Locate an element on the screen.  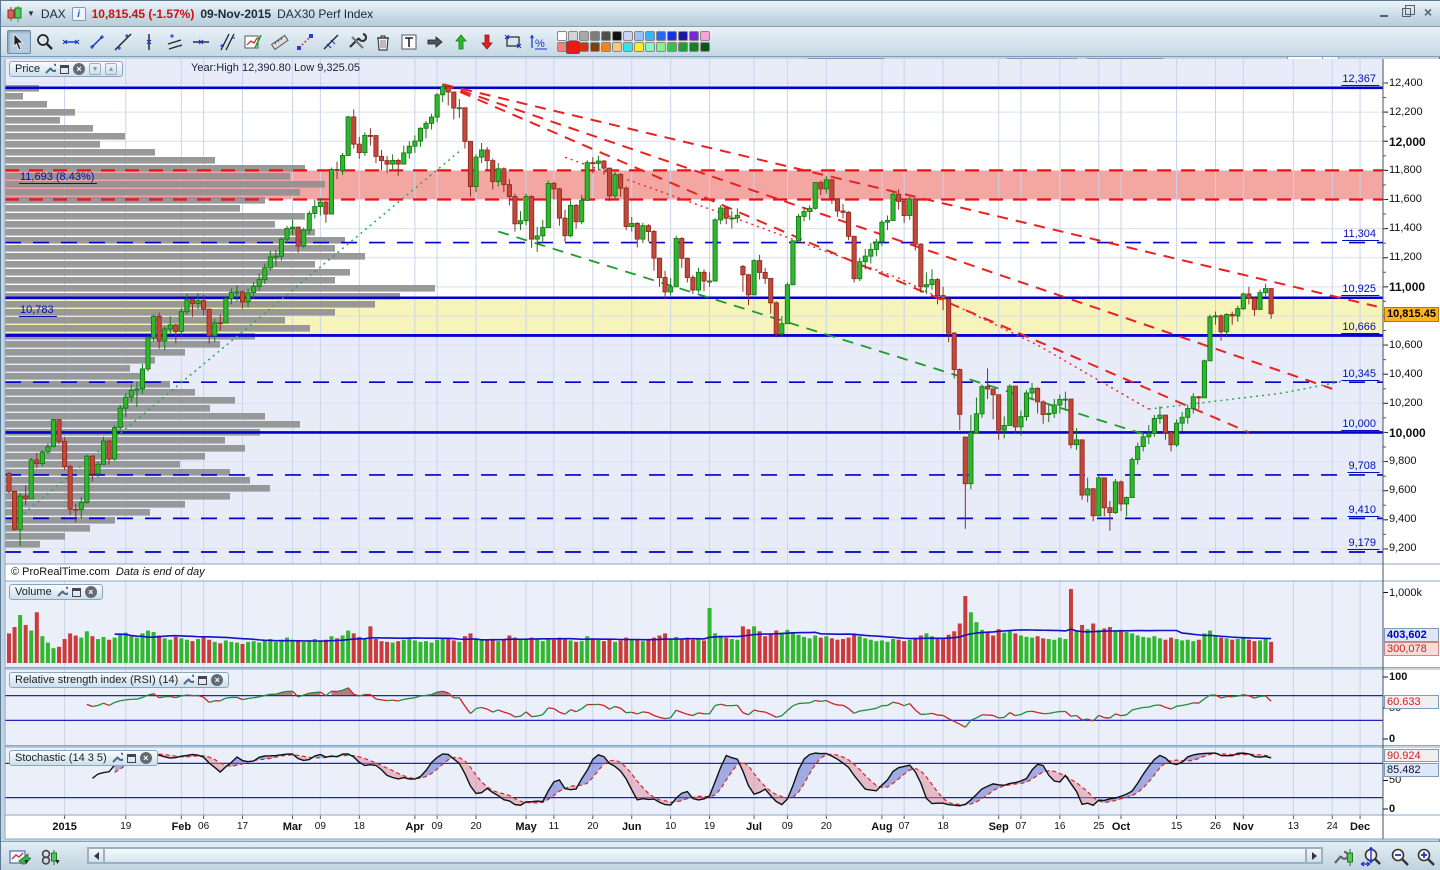
level-label-11693843: 11,693 (8.43%) is located at coordinates (58, 178).